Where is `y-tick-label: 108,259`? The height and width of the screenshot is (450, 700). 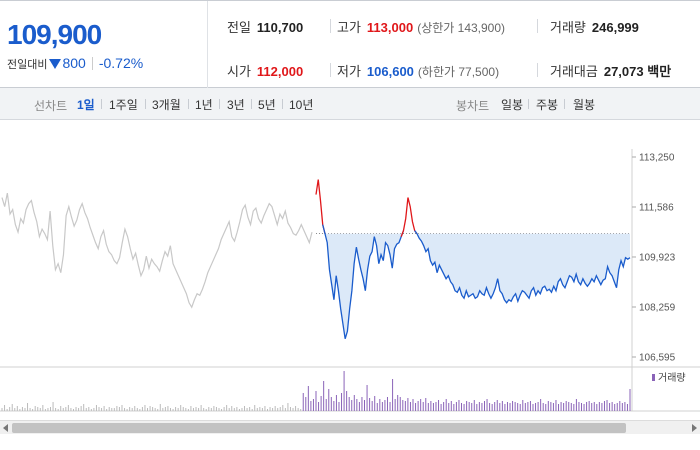 y-tick-label: 108,259 is located at coordinates (657, 307).